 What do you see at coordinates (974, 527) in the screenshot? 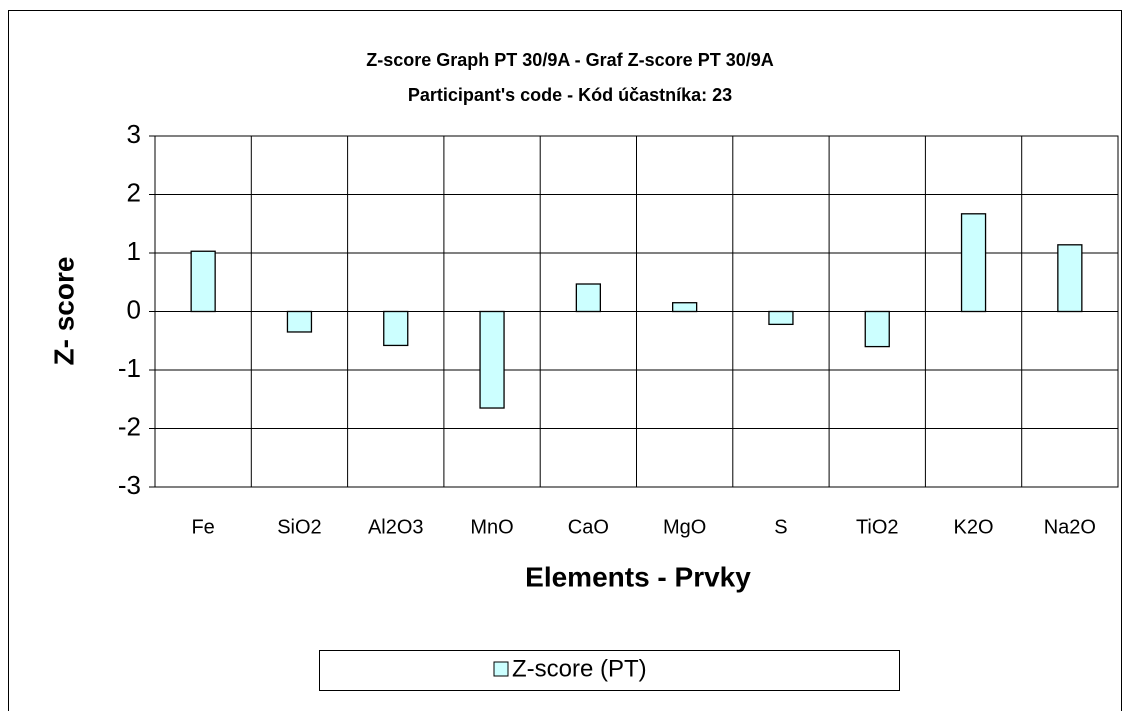
I see `x-tick-label: K2O` at bounding box center [974, 527].